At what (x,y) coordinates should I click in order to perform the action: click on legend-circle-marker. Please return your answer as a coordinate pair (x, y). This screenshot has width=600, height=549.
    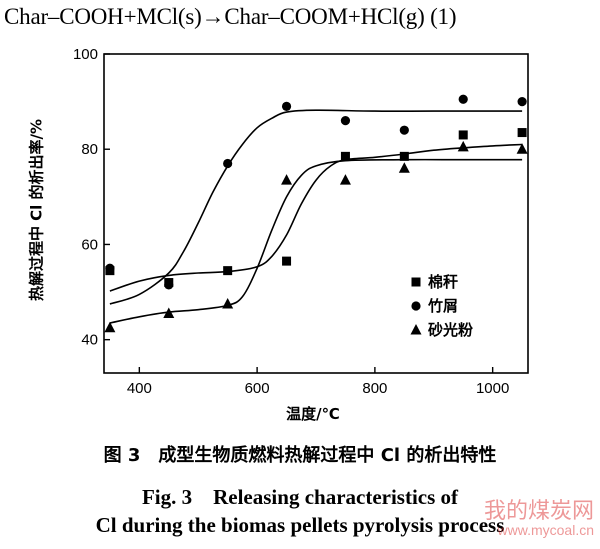
    Looking at the image, I should click on (416, 306).